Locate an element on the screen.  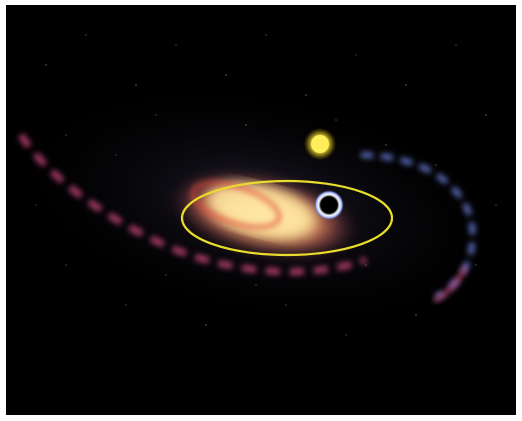
blue-spiral-arm is located at coordinates (418, 226).